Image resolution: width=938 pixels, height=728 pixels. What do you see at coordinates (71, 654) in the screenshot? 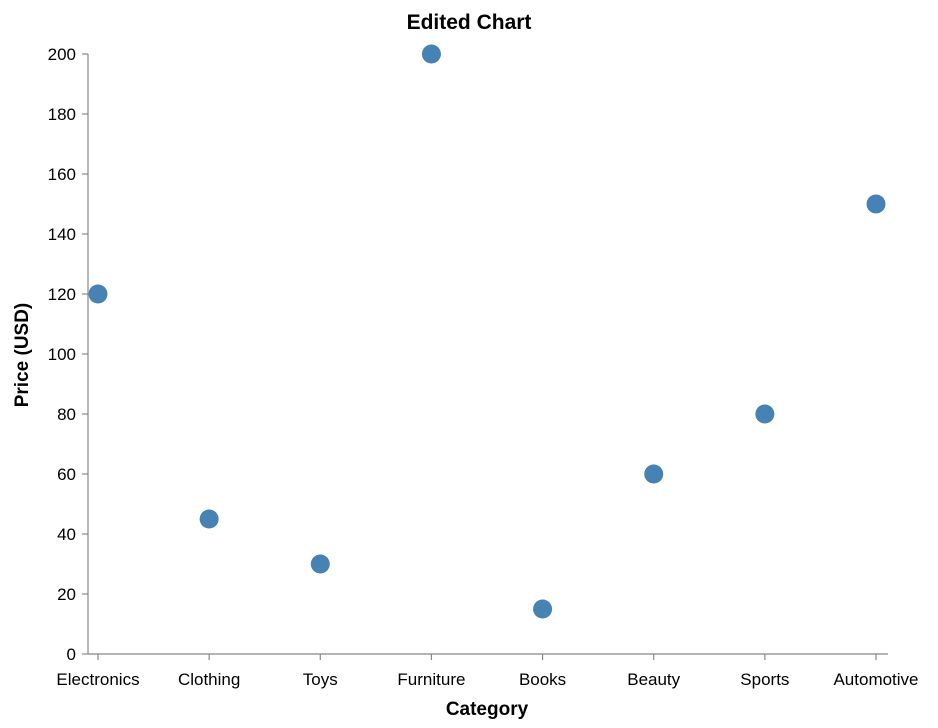
I see `y-tick-label: 0` at bounding box center [71, 654].